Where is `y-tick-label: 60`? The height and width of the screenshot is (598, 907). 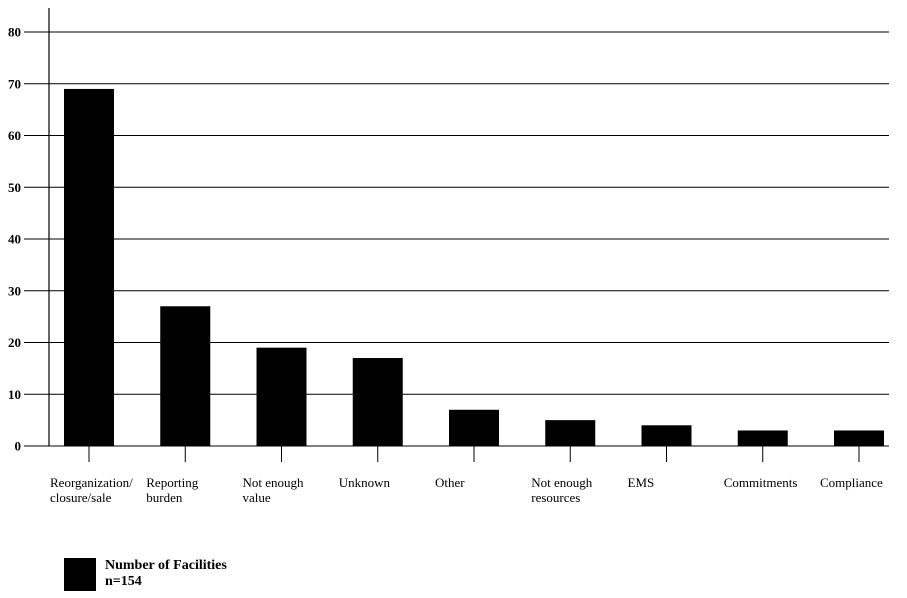 y-tick-label: 60 is located at coordinates (14, 135).